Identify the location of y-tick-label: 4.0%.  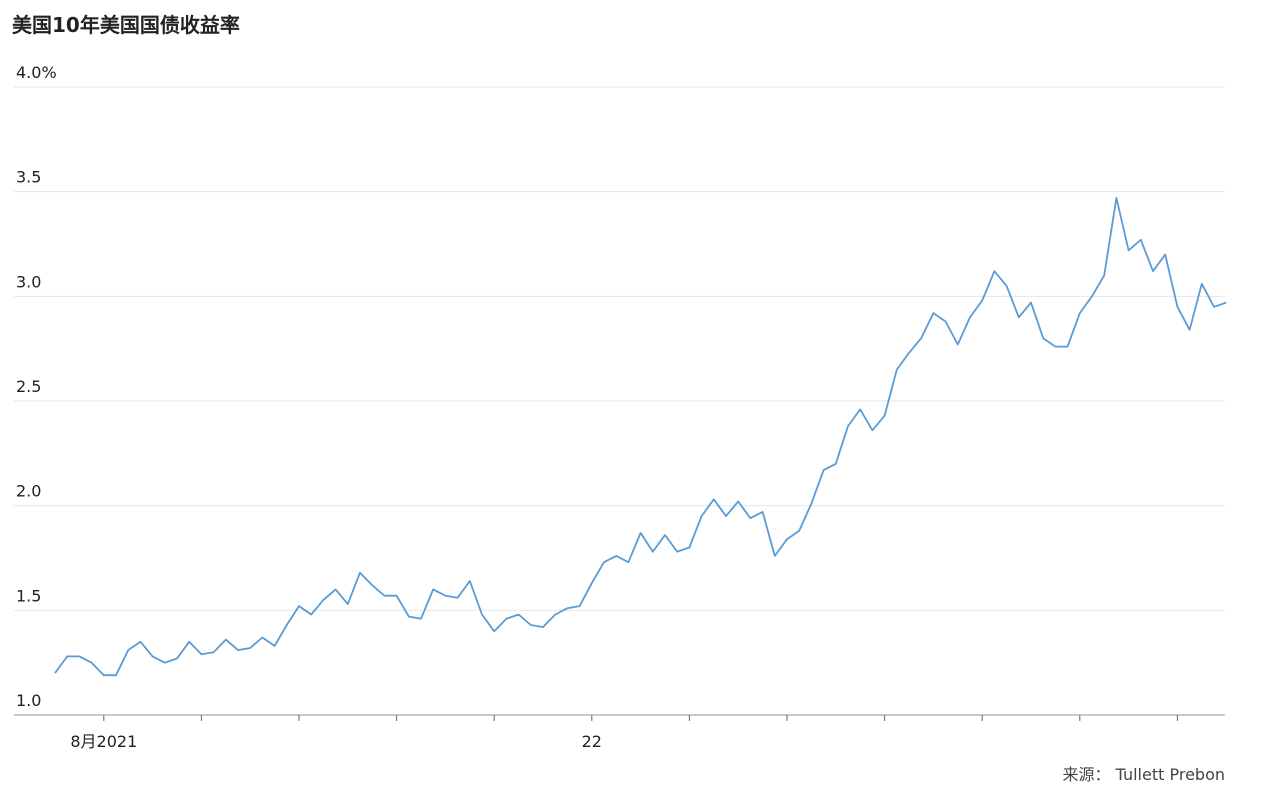
(36, 72).